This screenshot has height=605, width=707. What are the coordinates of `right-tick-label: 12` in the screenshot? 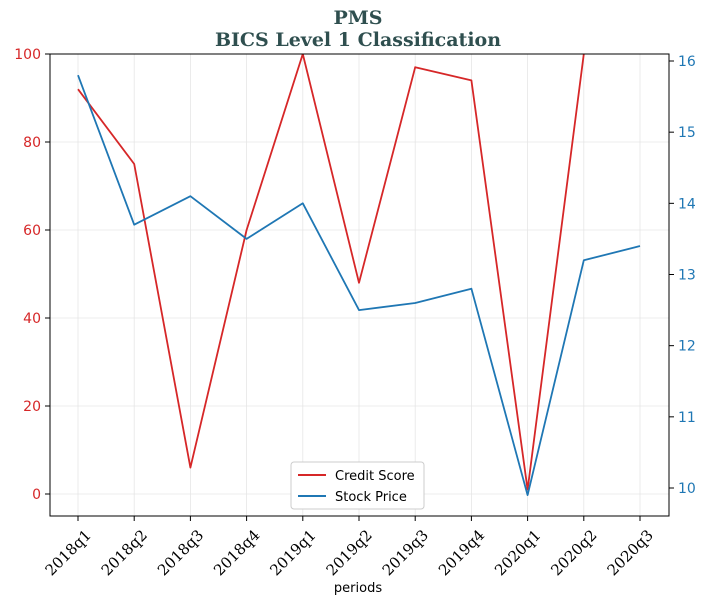 It's located at (687, 347).